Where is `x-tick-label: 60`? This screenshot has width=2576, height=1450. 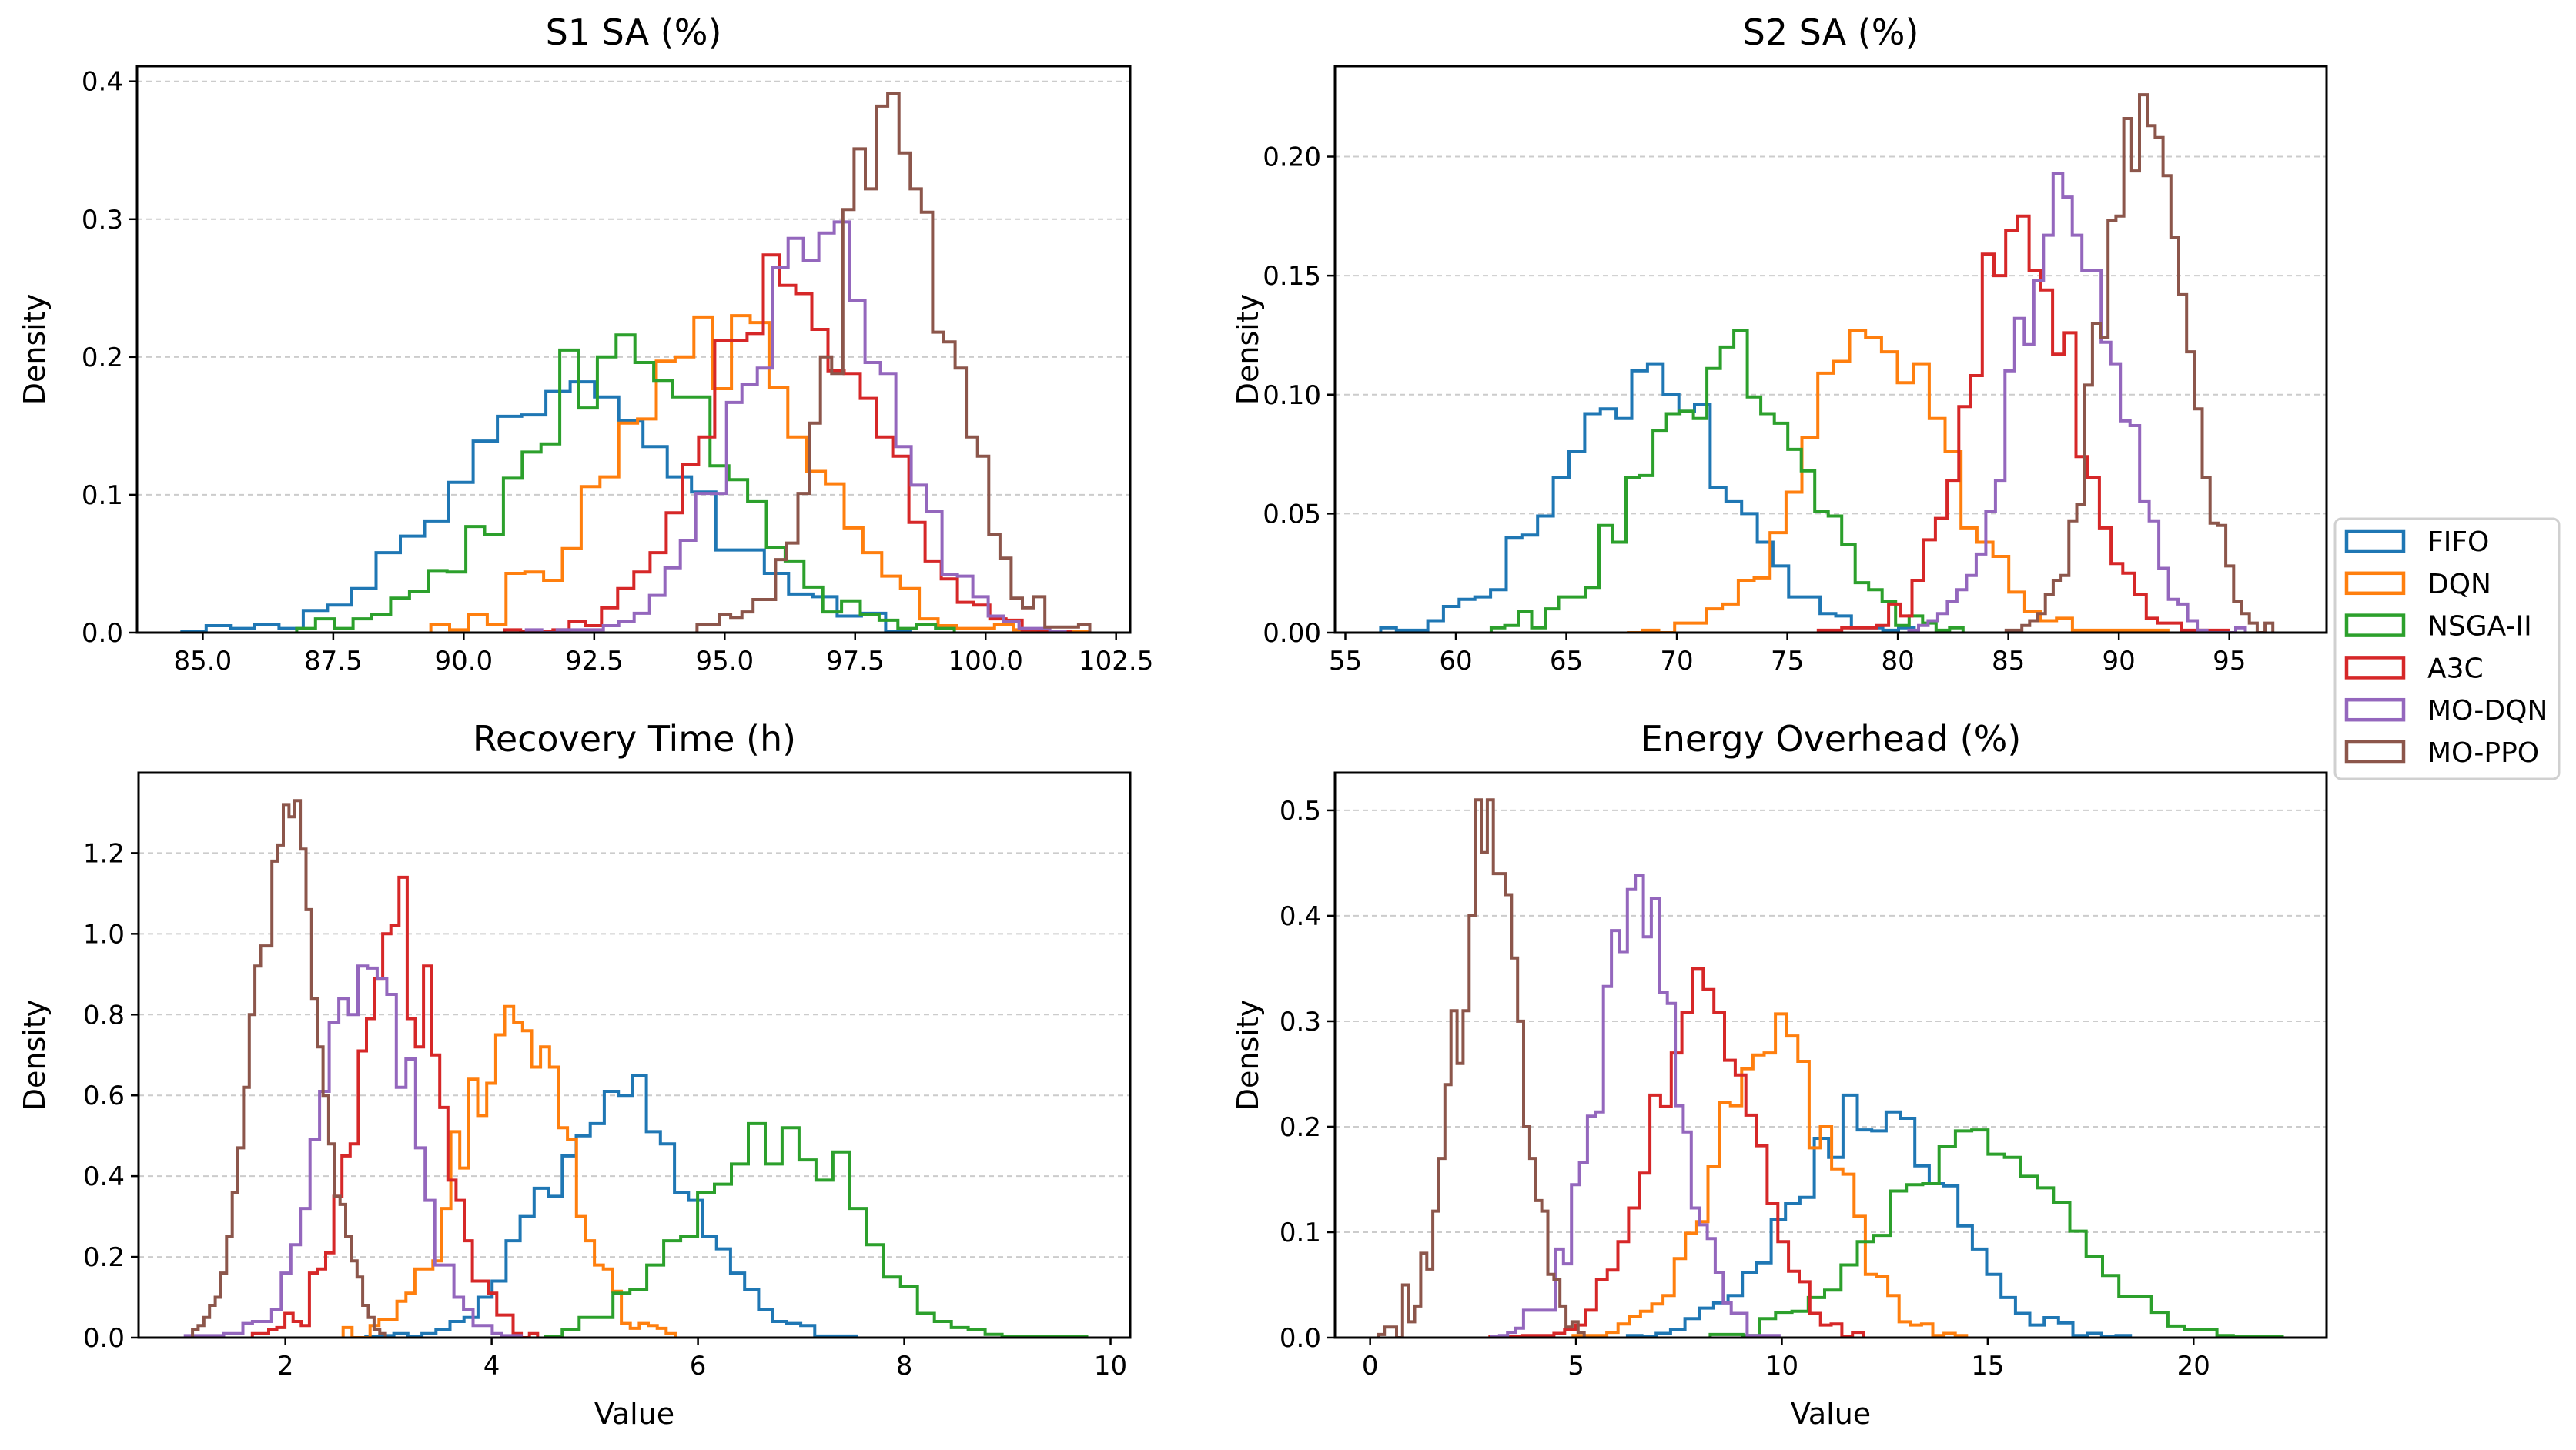 x-tick-label: 60 is located at coordinates (1455, 662).